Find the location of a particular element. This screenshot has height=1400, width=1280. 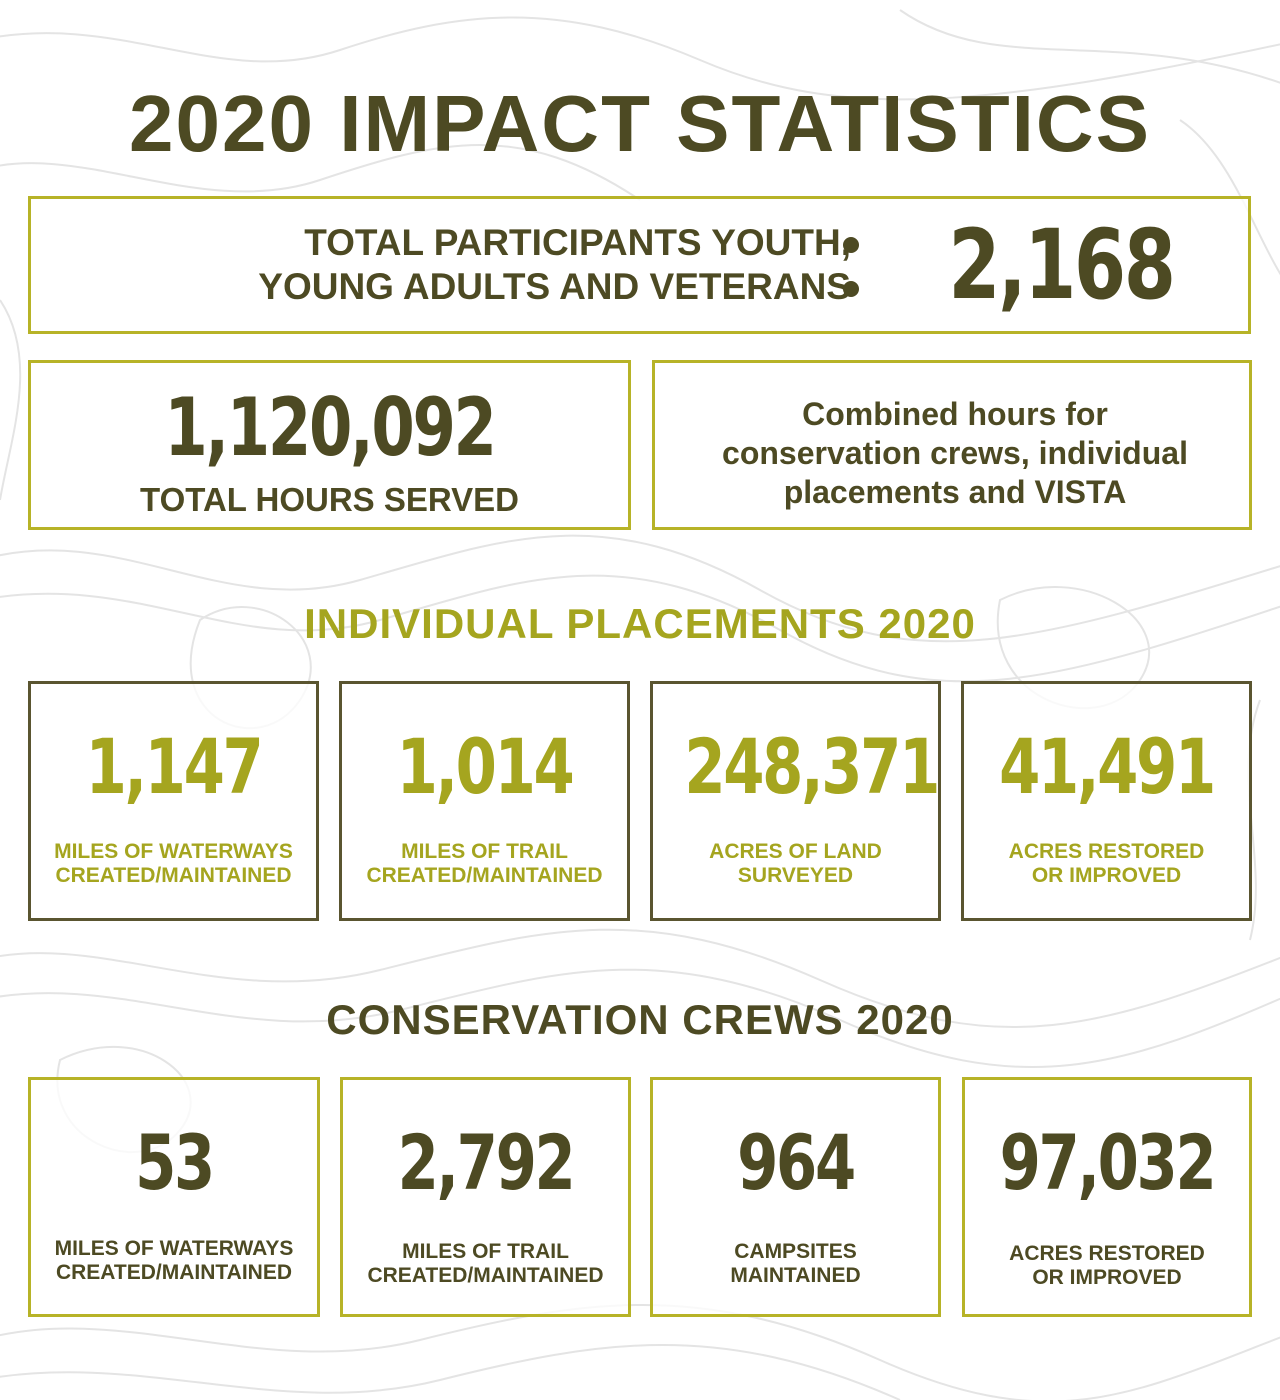

total-hours-number: 1,120,092 is located at coordinates (330, 427).